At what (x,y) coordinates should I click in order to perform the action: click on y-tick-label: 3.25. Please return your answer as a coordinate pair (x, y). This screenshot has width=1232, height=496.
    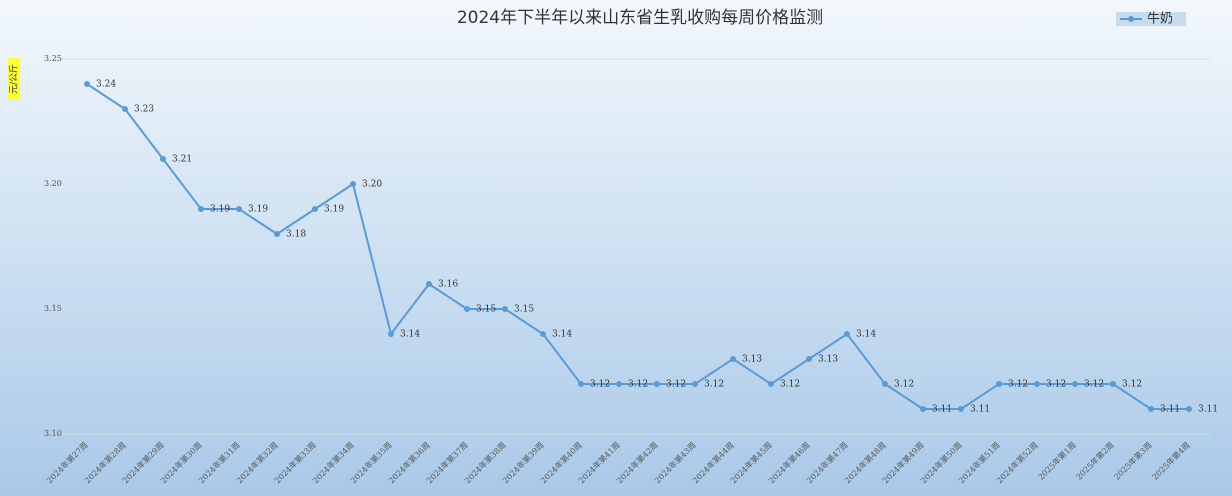
    Looking at the image, I should click on (53, 58).